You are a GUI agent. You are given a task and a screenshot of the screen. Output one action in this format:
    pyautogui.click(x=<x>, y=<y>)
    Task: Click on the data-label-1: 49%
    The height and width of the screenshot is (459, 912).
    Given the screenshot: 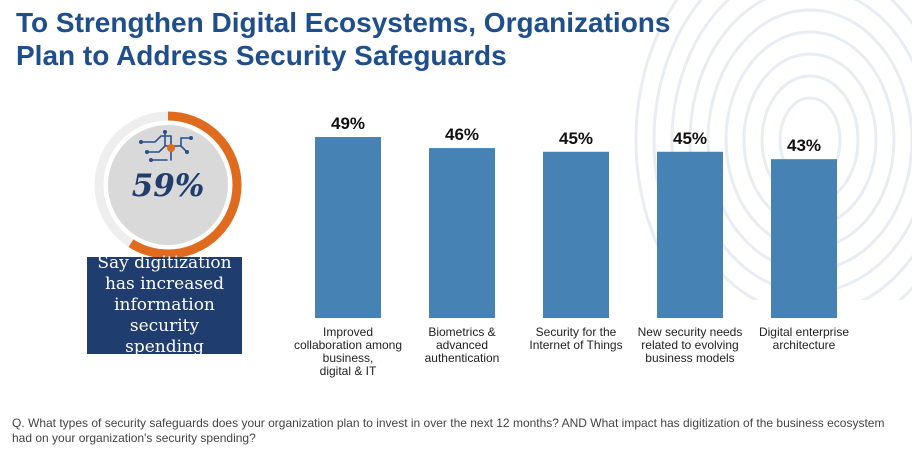 What is the action you would take?
    pyautogui.click(x=348, y=123)
    